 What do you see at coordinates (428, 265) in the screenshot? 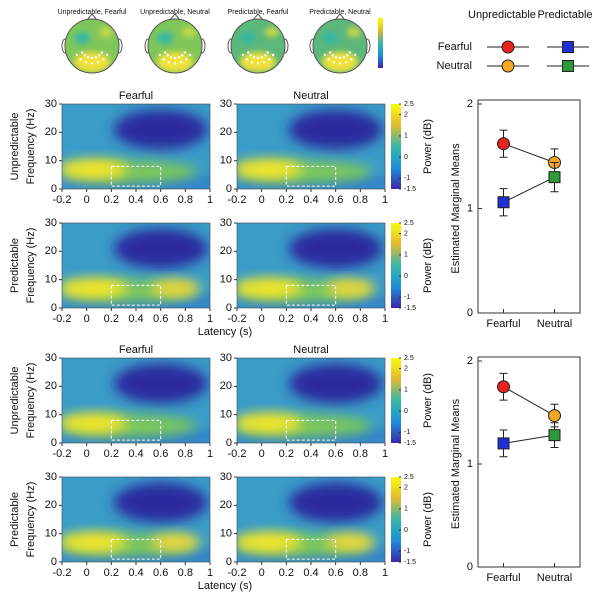
I see `colorbar-label: Power (dB)` at bounding box center [428, 265].